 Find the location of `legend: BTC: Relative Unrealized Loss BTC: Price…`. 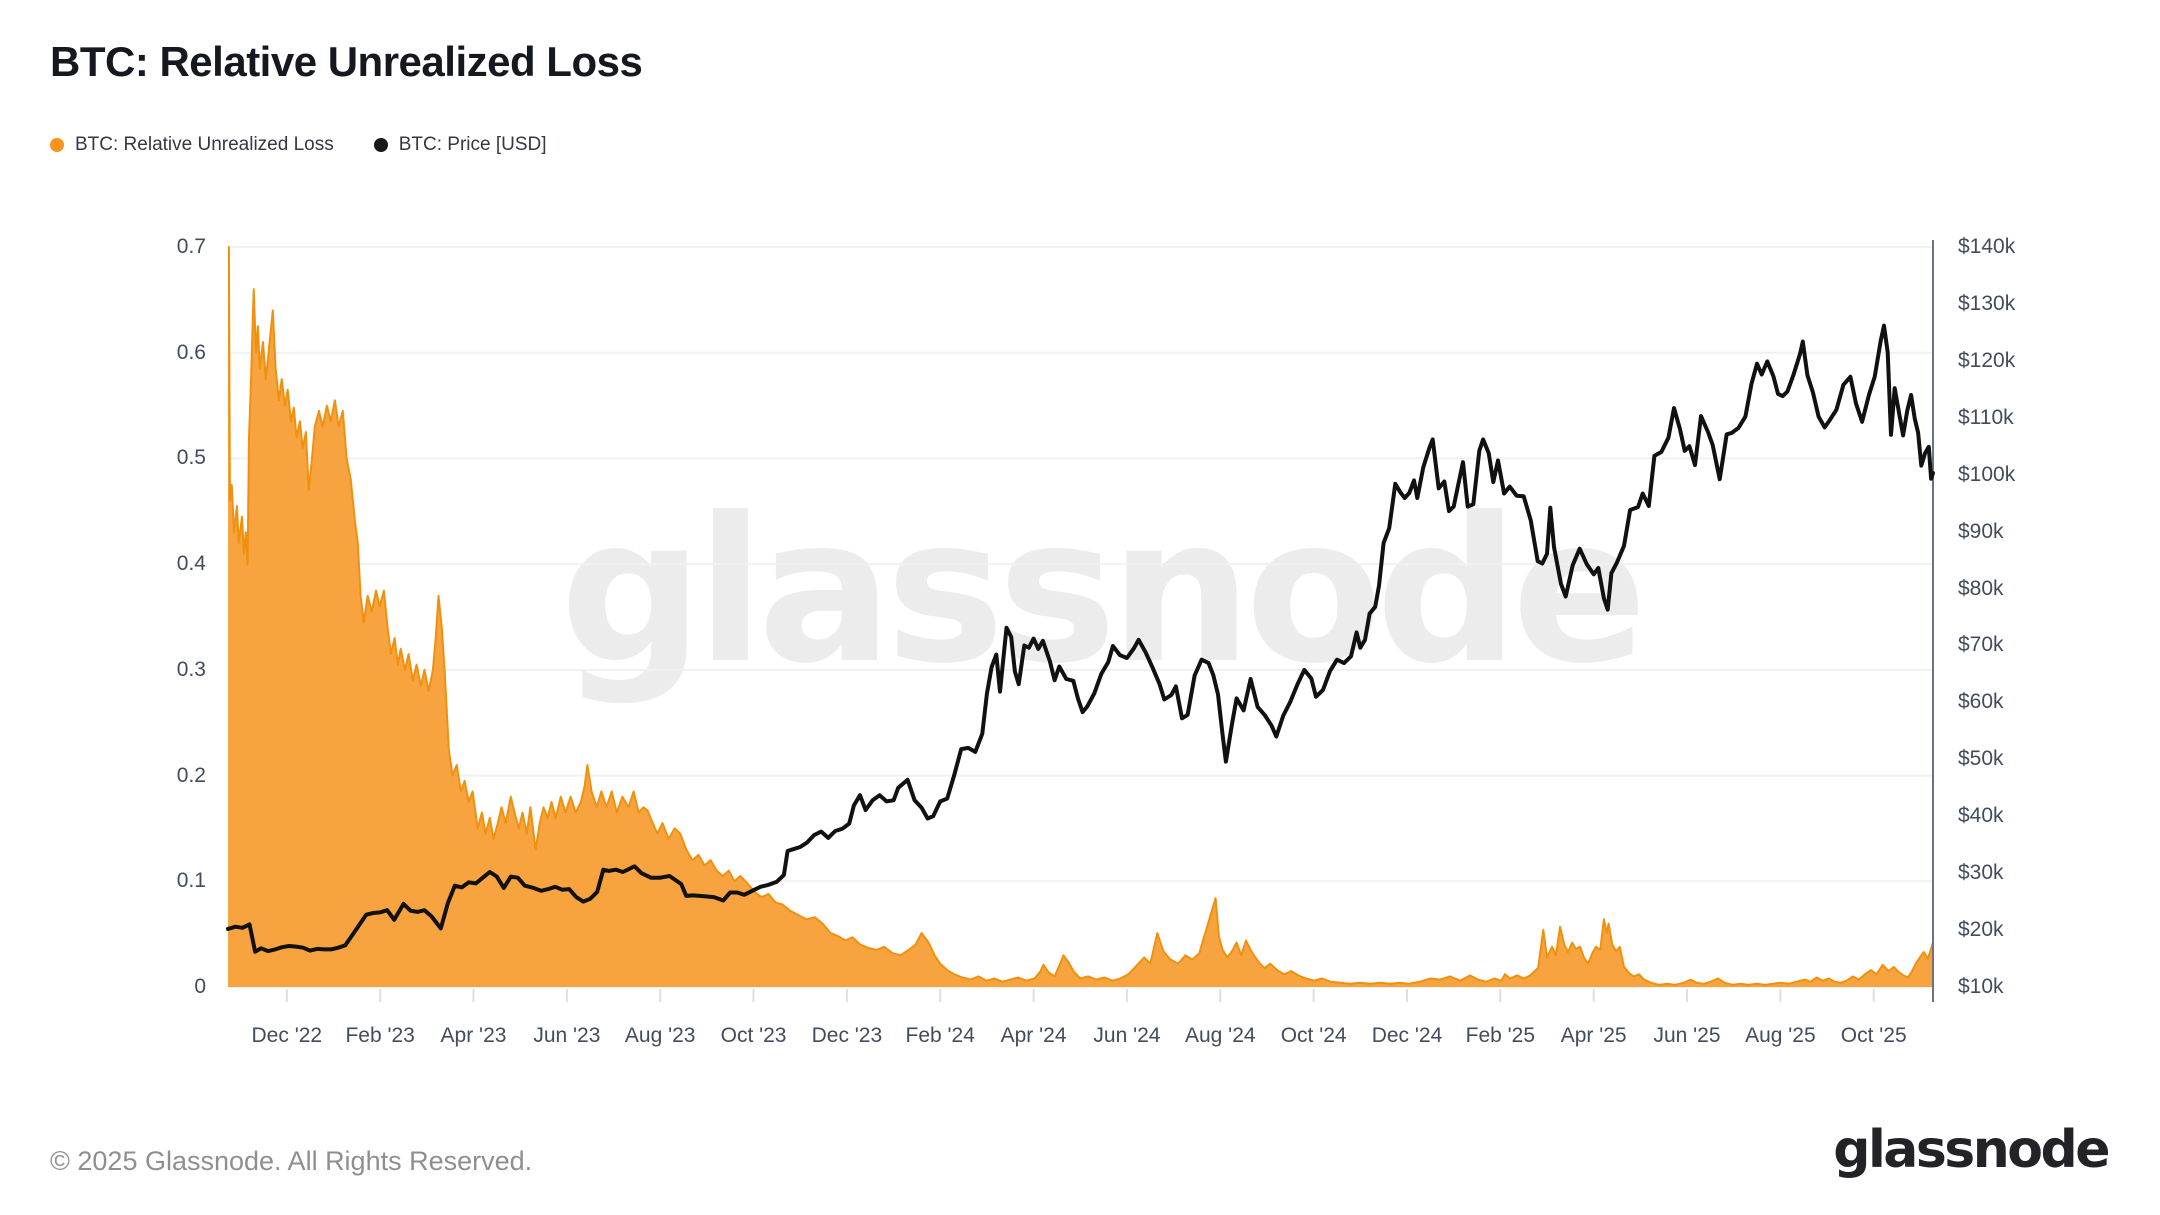

legend: BTC: Relative Unrealized Loss BTC: Price… is located at coordinates (298, 145).